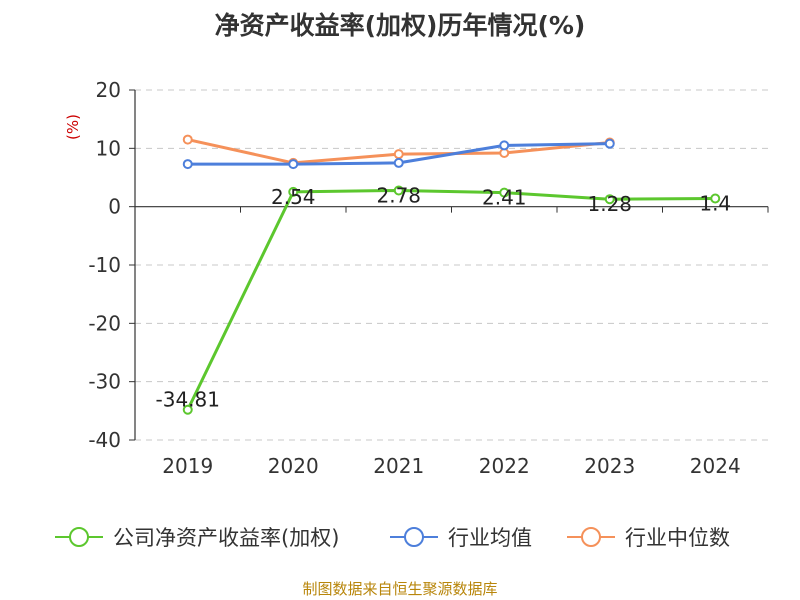  I want to click on y-tick-label: 10, so click(108, 148).